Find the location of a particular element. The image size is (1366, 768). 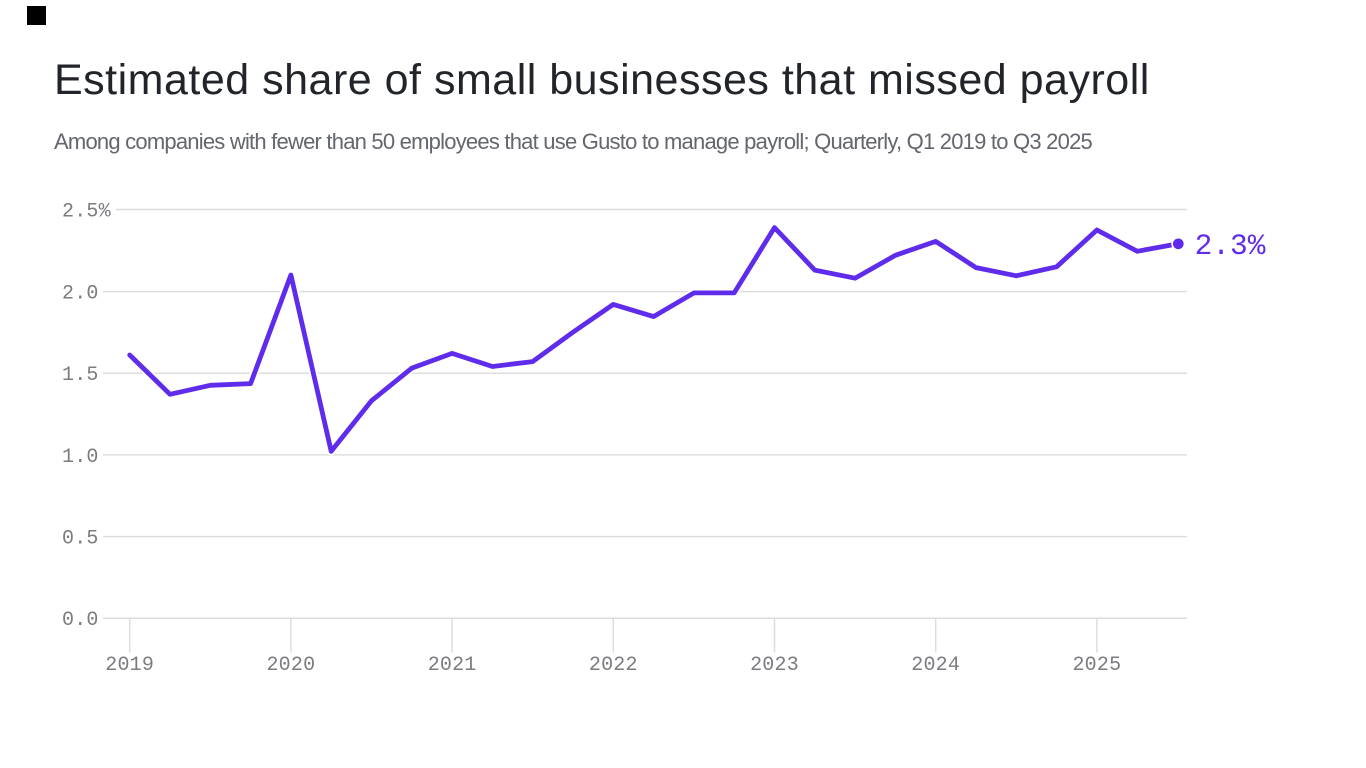

svg-text: 2023 is located at coordinates (774, 665).